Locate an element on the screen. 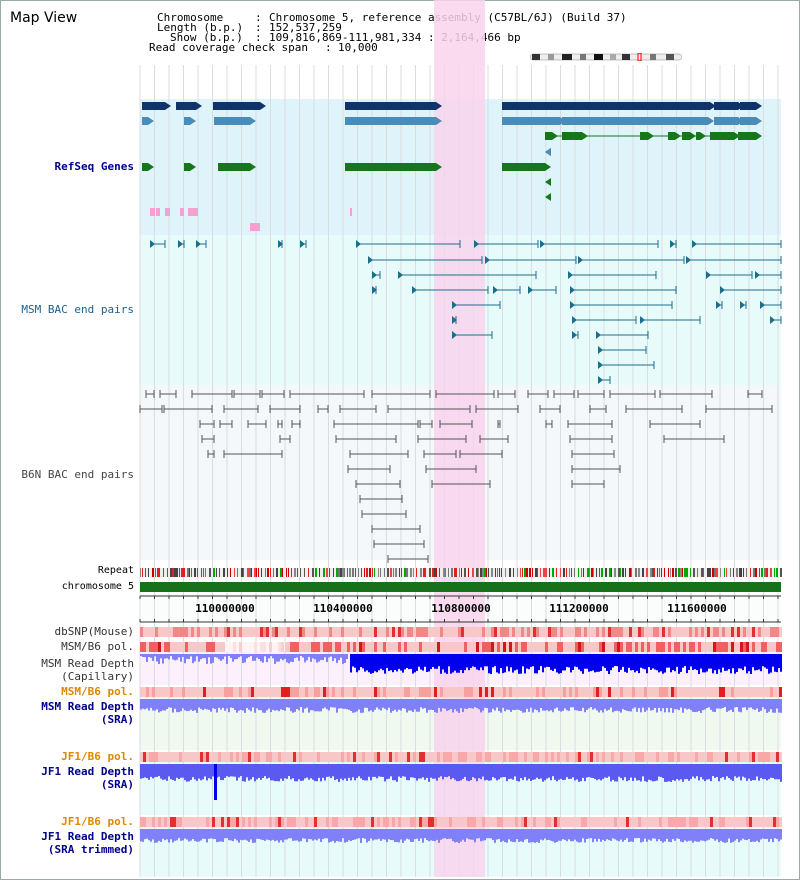 This screenshot has height=880, width=800. track-label-msm-bac: MSM BAC end pairs is located at coordinates (77, 309).